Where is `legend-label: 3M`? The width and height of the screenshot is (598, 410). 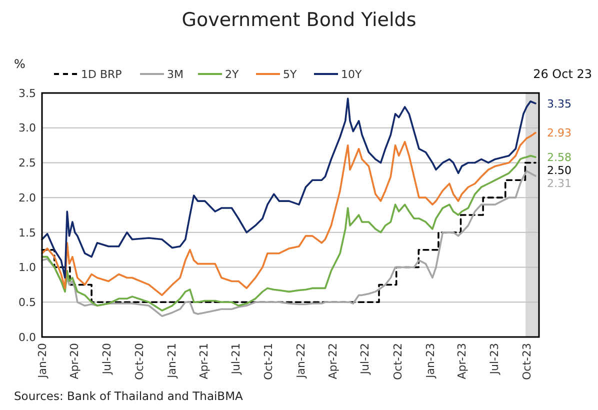
legend-label: 3M is located at coordinates (175, 74).